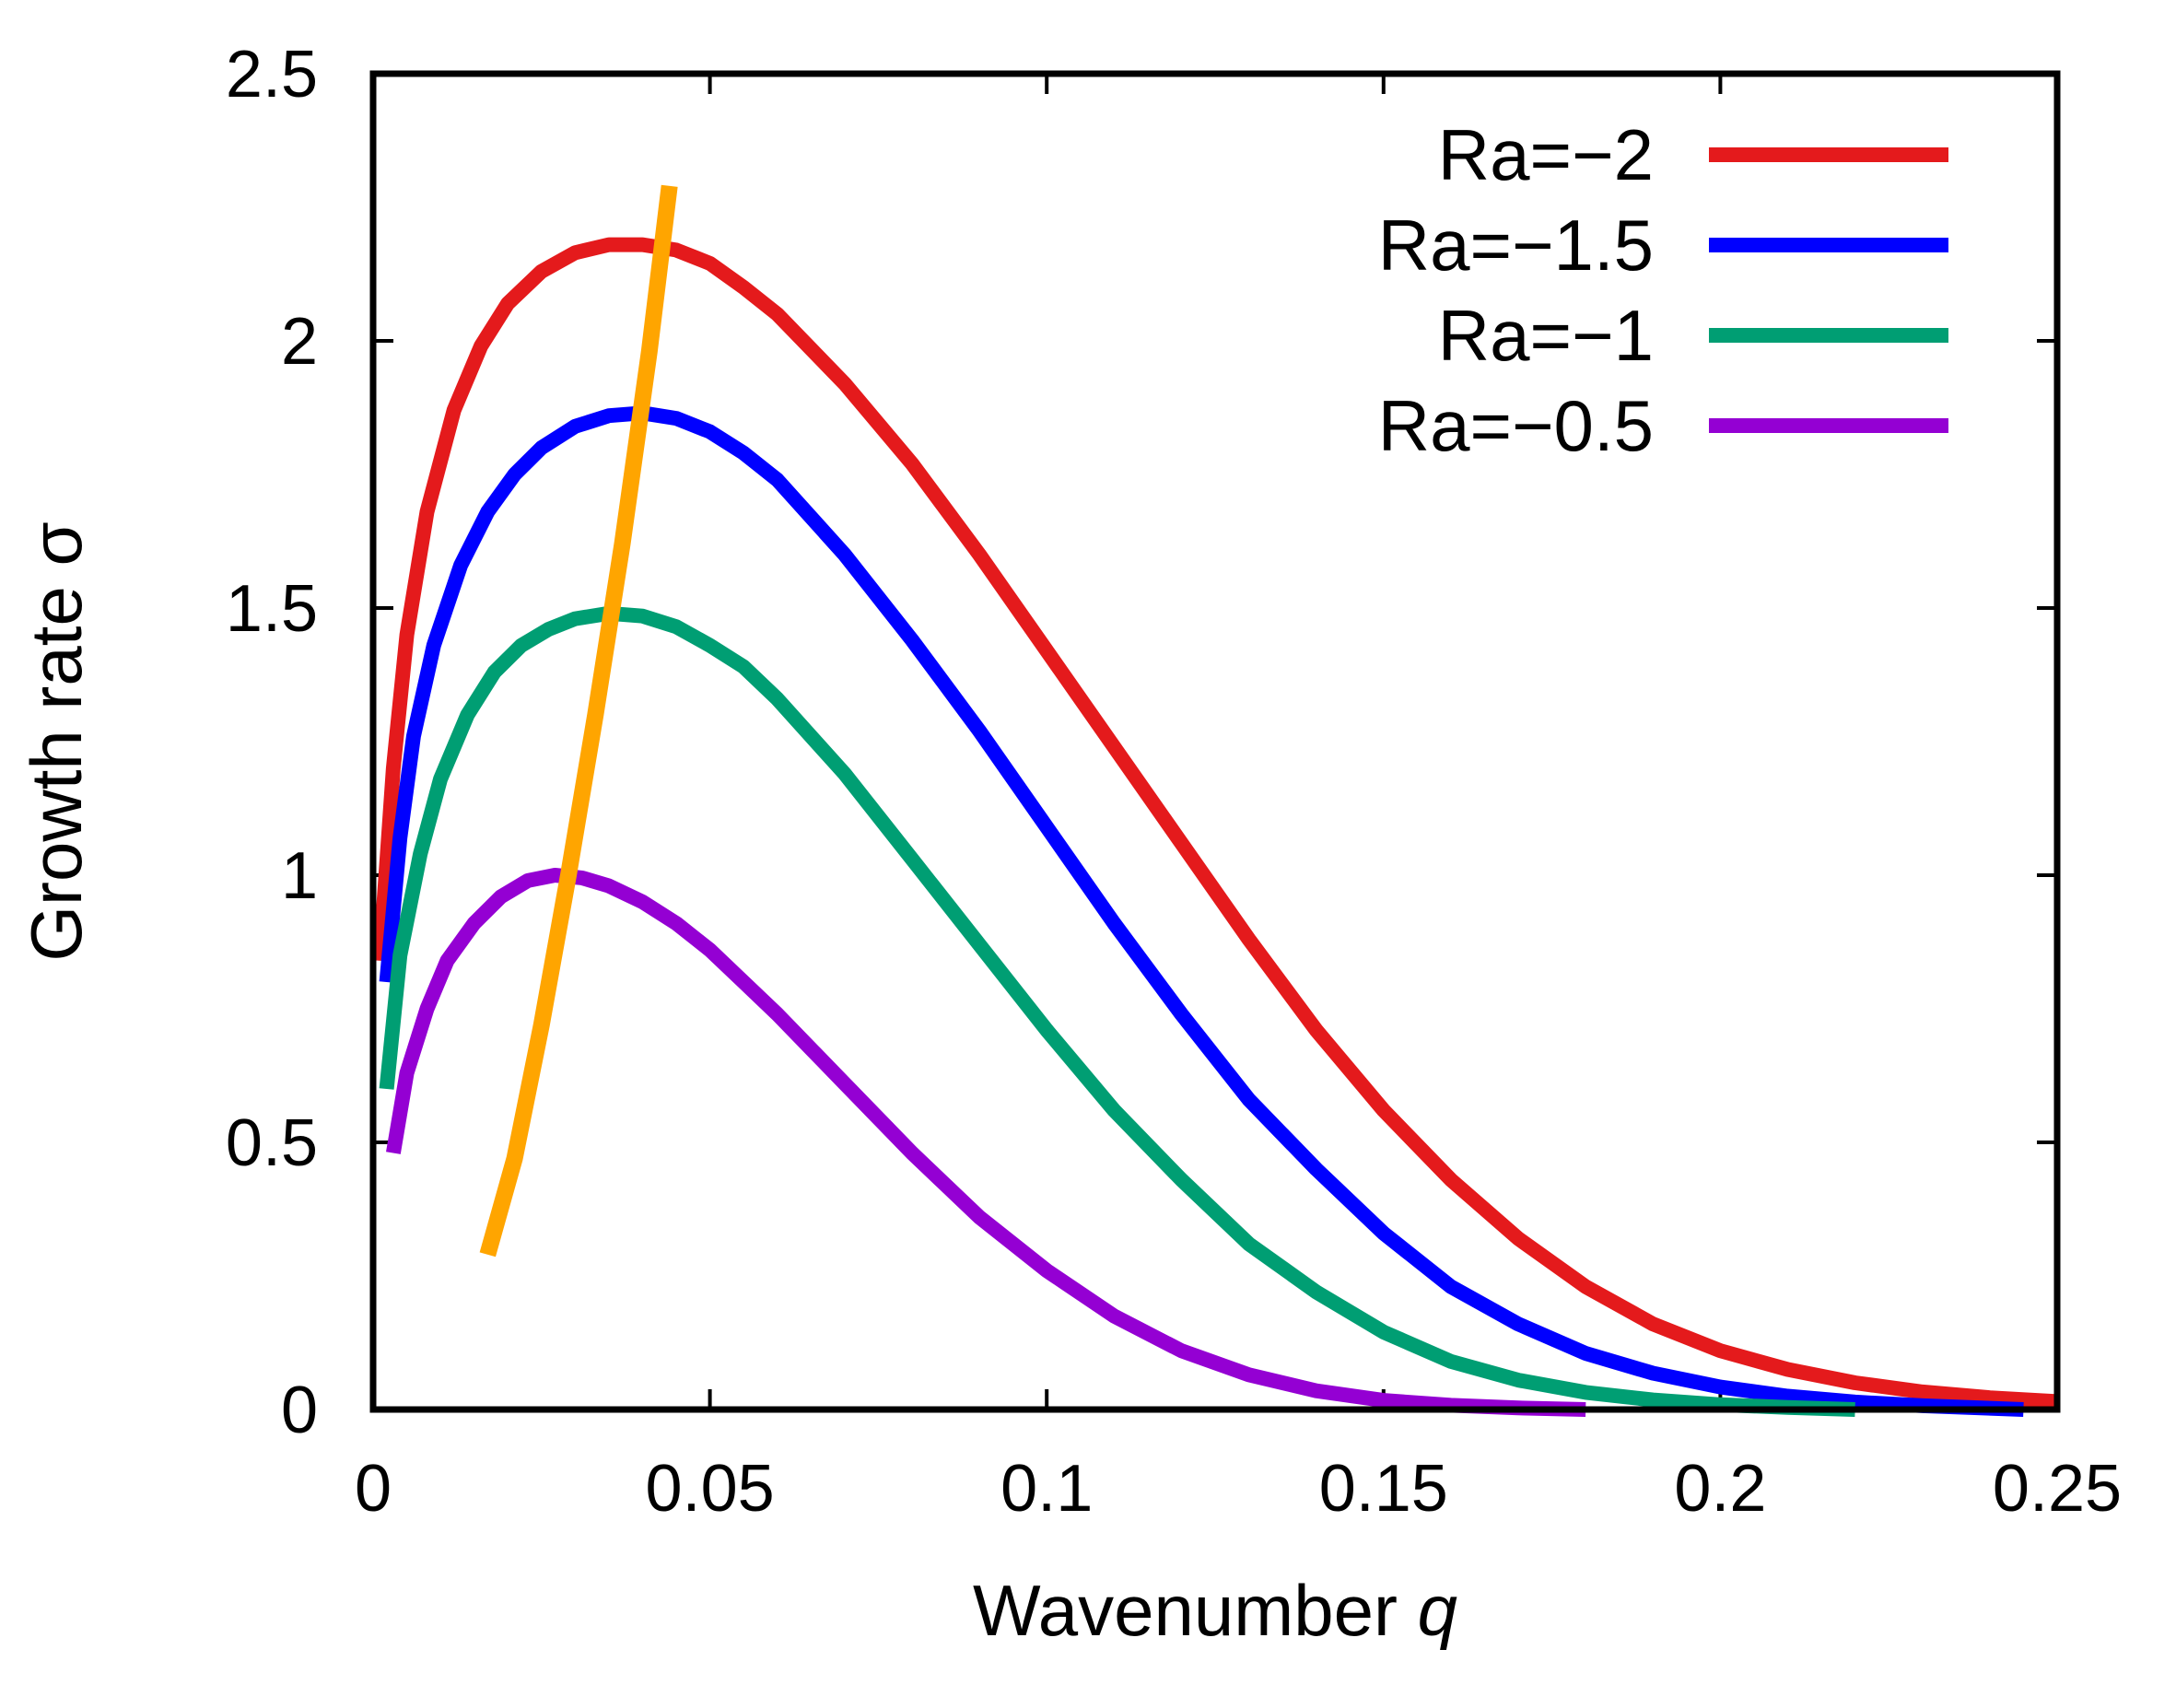 The height and width of the screenshot is (1708, 2176). What do you see at coordinates (578, 721) in the screenshot?
I see `max-growth-line` at bounding box center [578, 721].